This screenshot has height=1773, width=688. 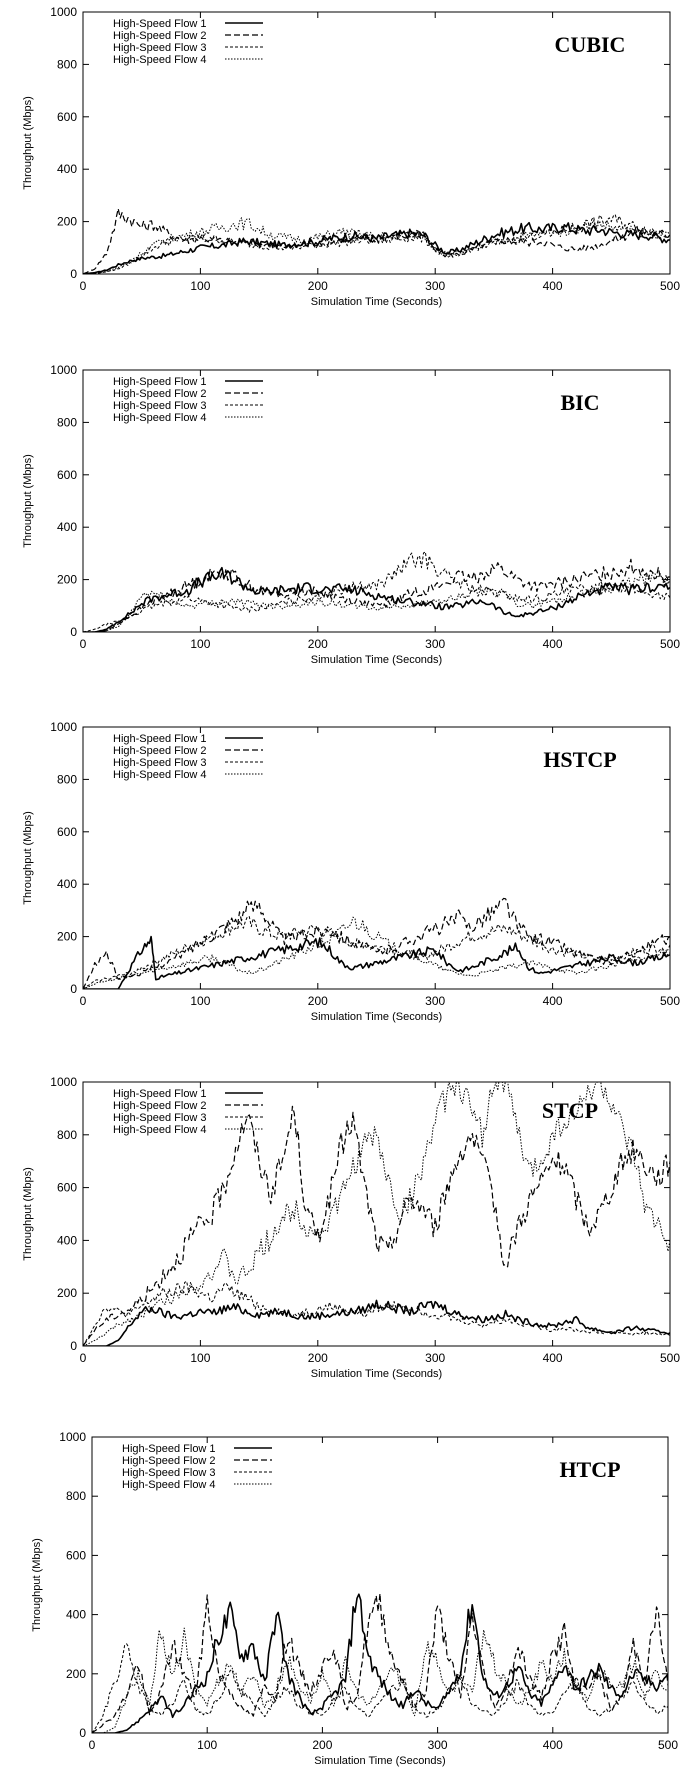 What do you see at coordinates (579, 402) in the screenshot?
I see `chart-title: BIC` at bounding box center [579, 402].